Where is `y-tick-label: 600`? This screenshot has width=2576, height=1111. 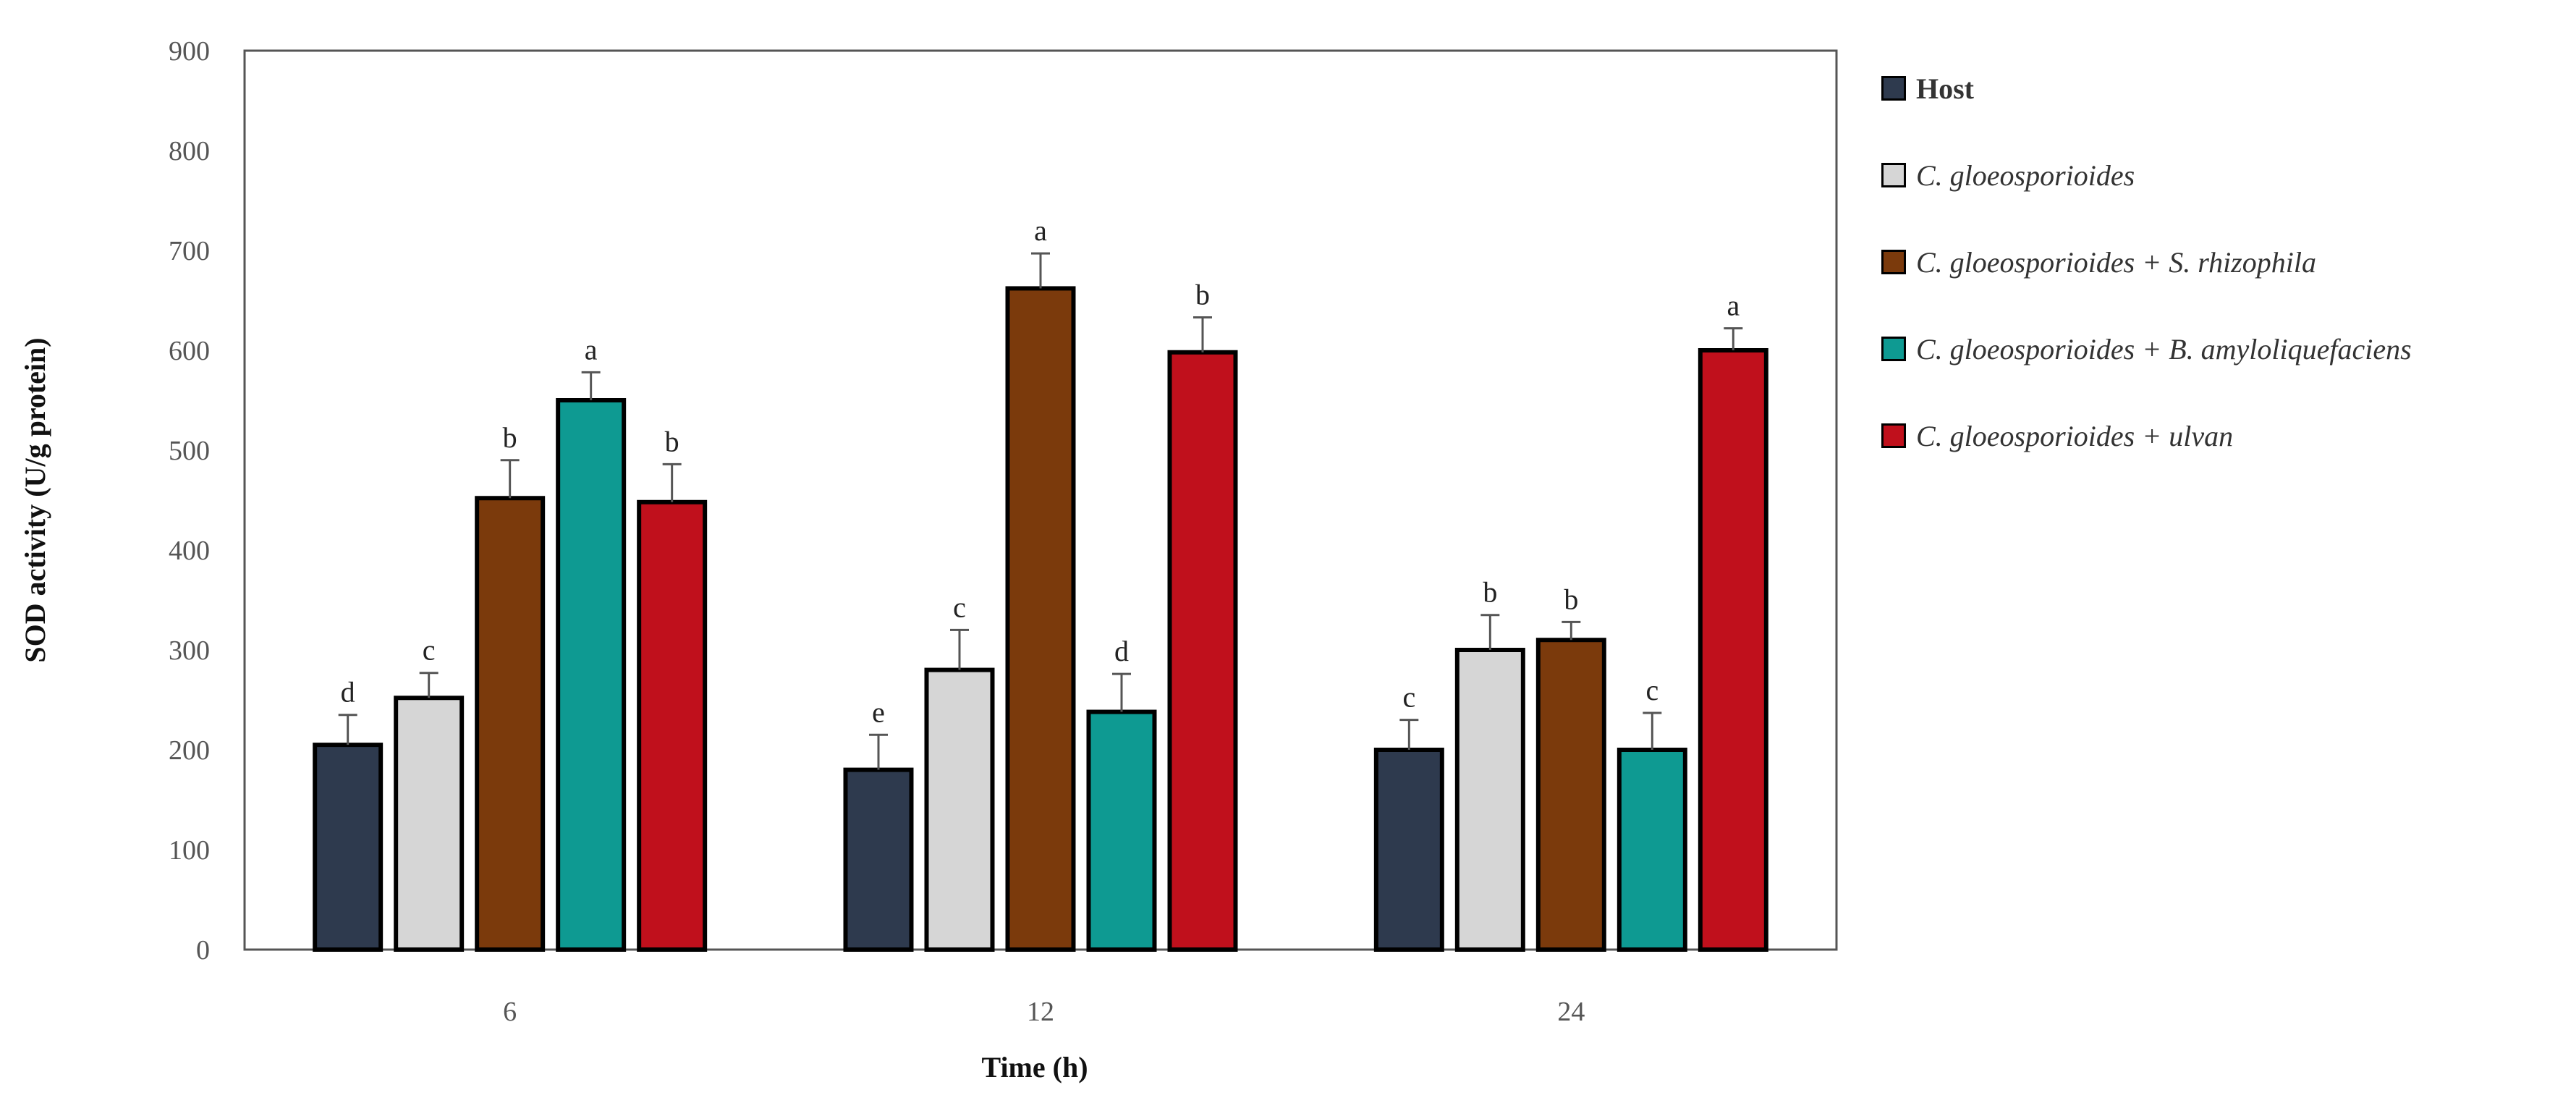
y-tick-label: 600 is located at coordinates (189, 351).